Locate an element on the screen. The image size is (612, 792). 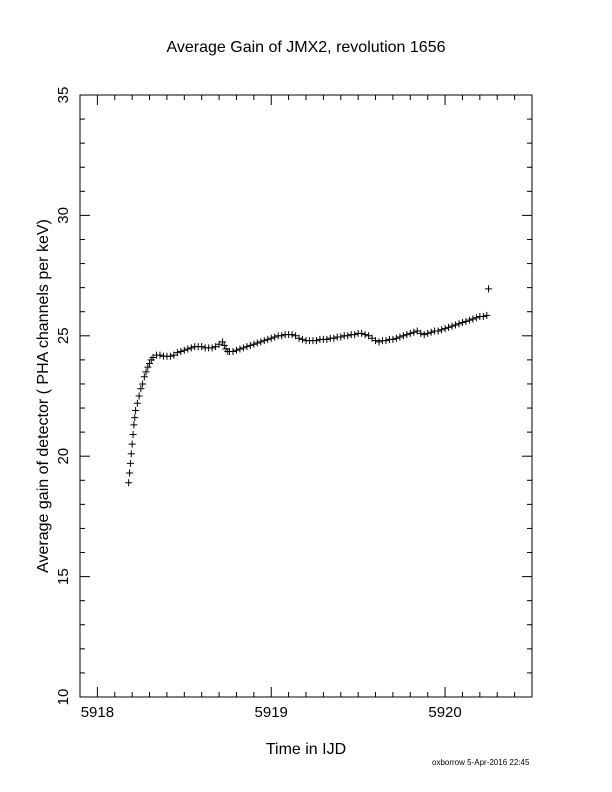
y-tick-label: 20 is located at coordinates (63, 456).